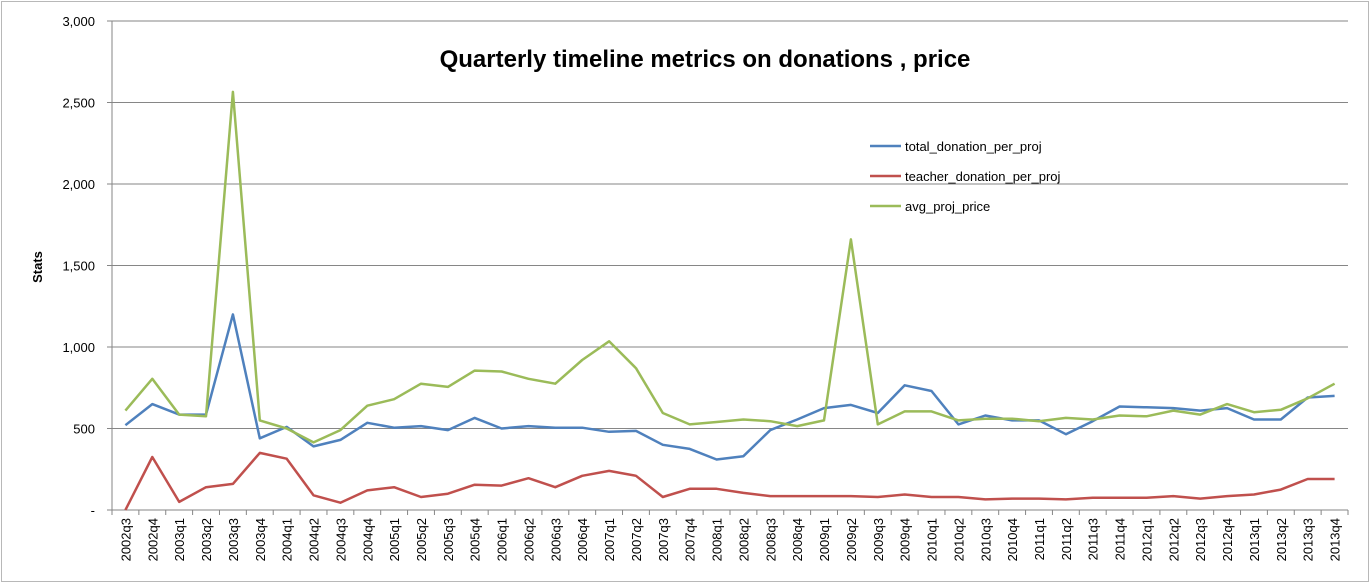 The image size is (1372, 585). I want to click on x-tick-label: 2005q3, so click(448, 539).